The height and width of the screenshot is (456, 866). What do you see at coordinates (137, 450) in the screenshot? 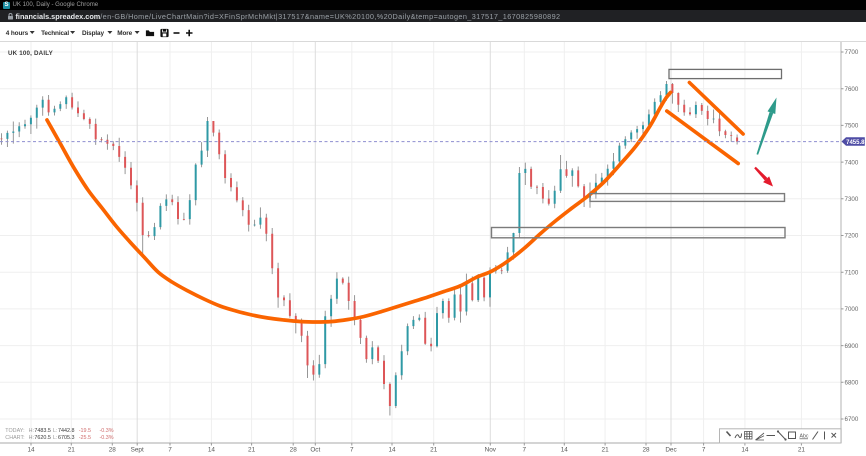
I see `svg-text: Sept` at bounding box center [137, 450].